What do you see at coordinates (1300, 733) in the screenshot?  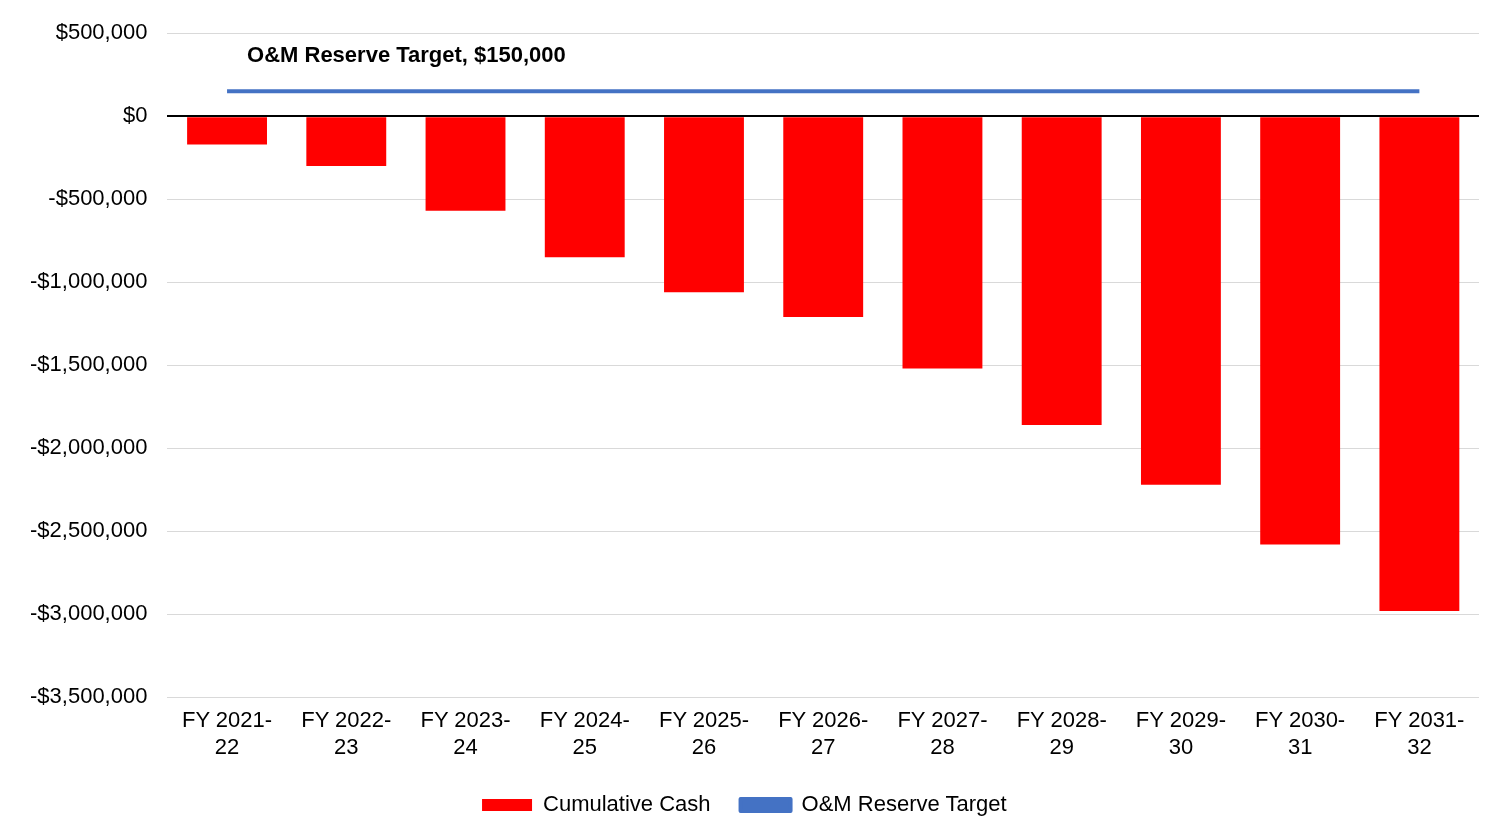 I see `x-tick-label: FY 2030-31` at bounding box center [1300, 733].